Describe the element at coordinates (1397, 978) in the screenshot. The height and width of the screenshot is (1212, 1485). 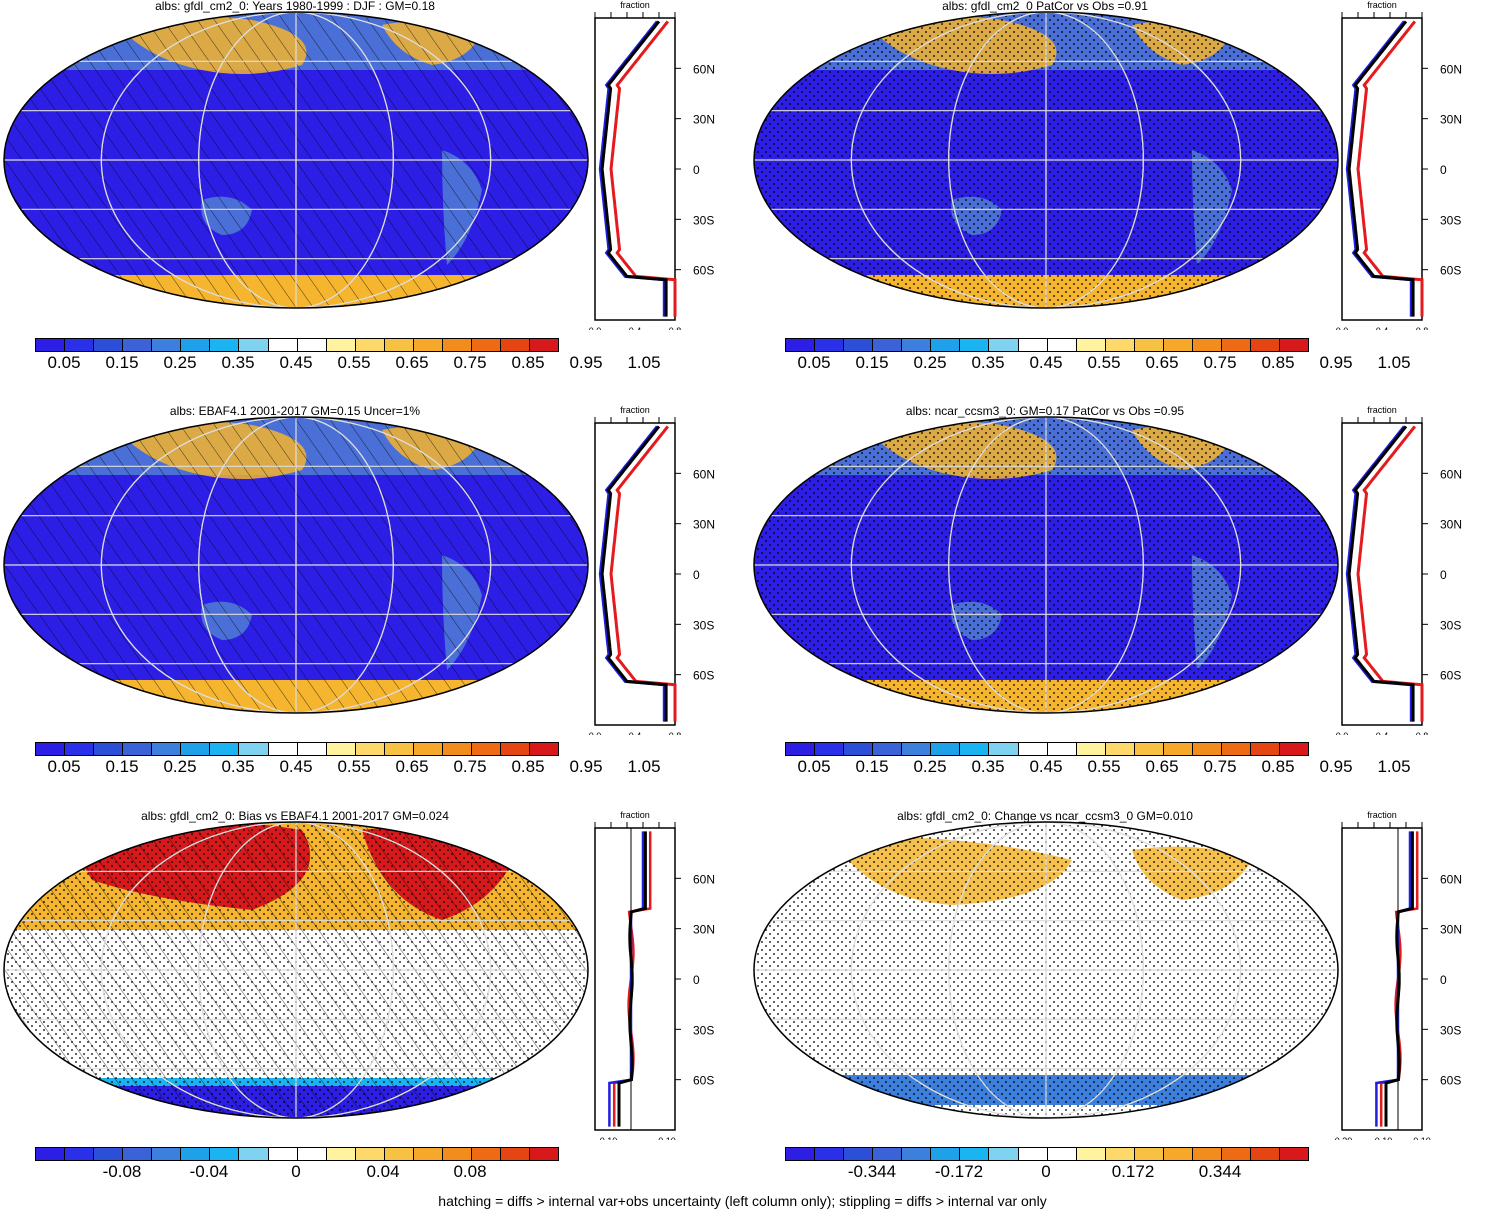
I see `zonal-svg: fraction 60N 30N 0 30S 60S -0.30 -0.10 0.10` at that location.